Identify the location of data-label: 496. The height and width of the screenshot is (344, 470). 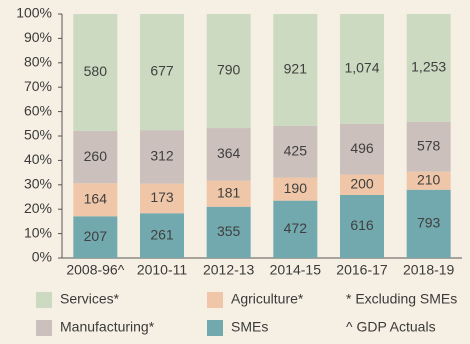
(362, 148).